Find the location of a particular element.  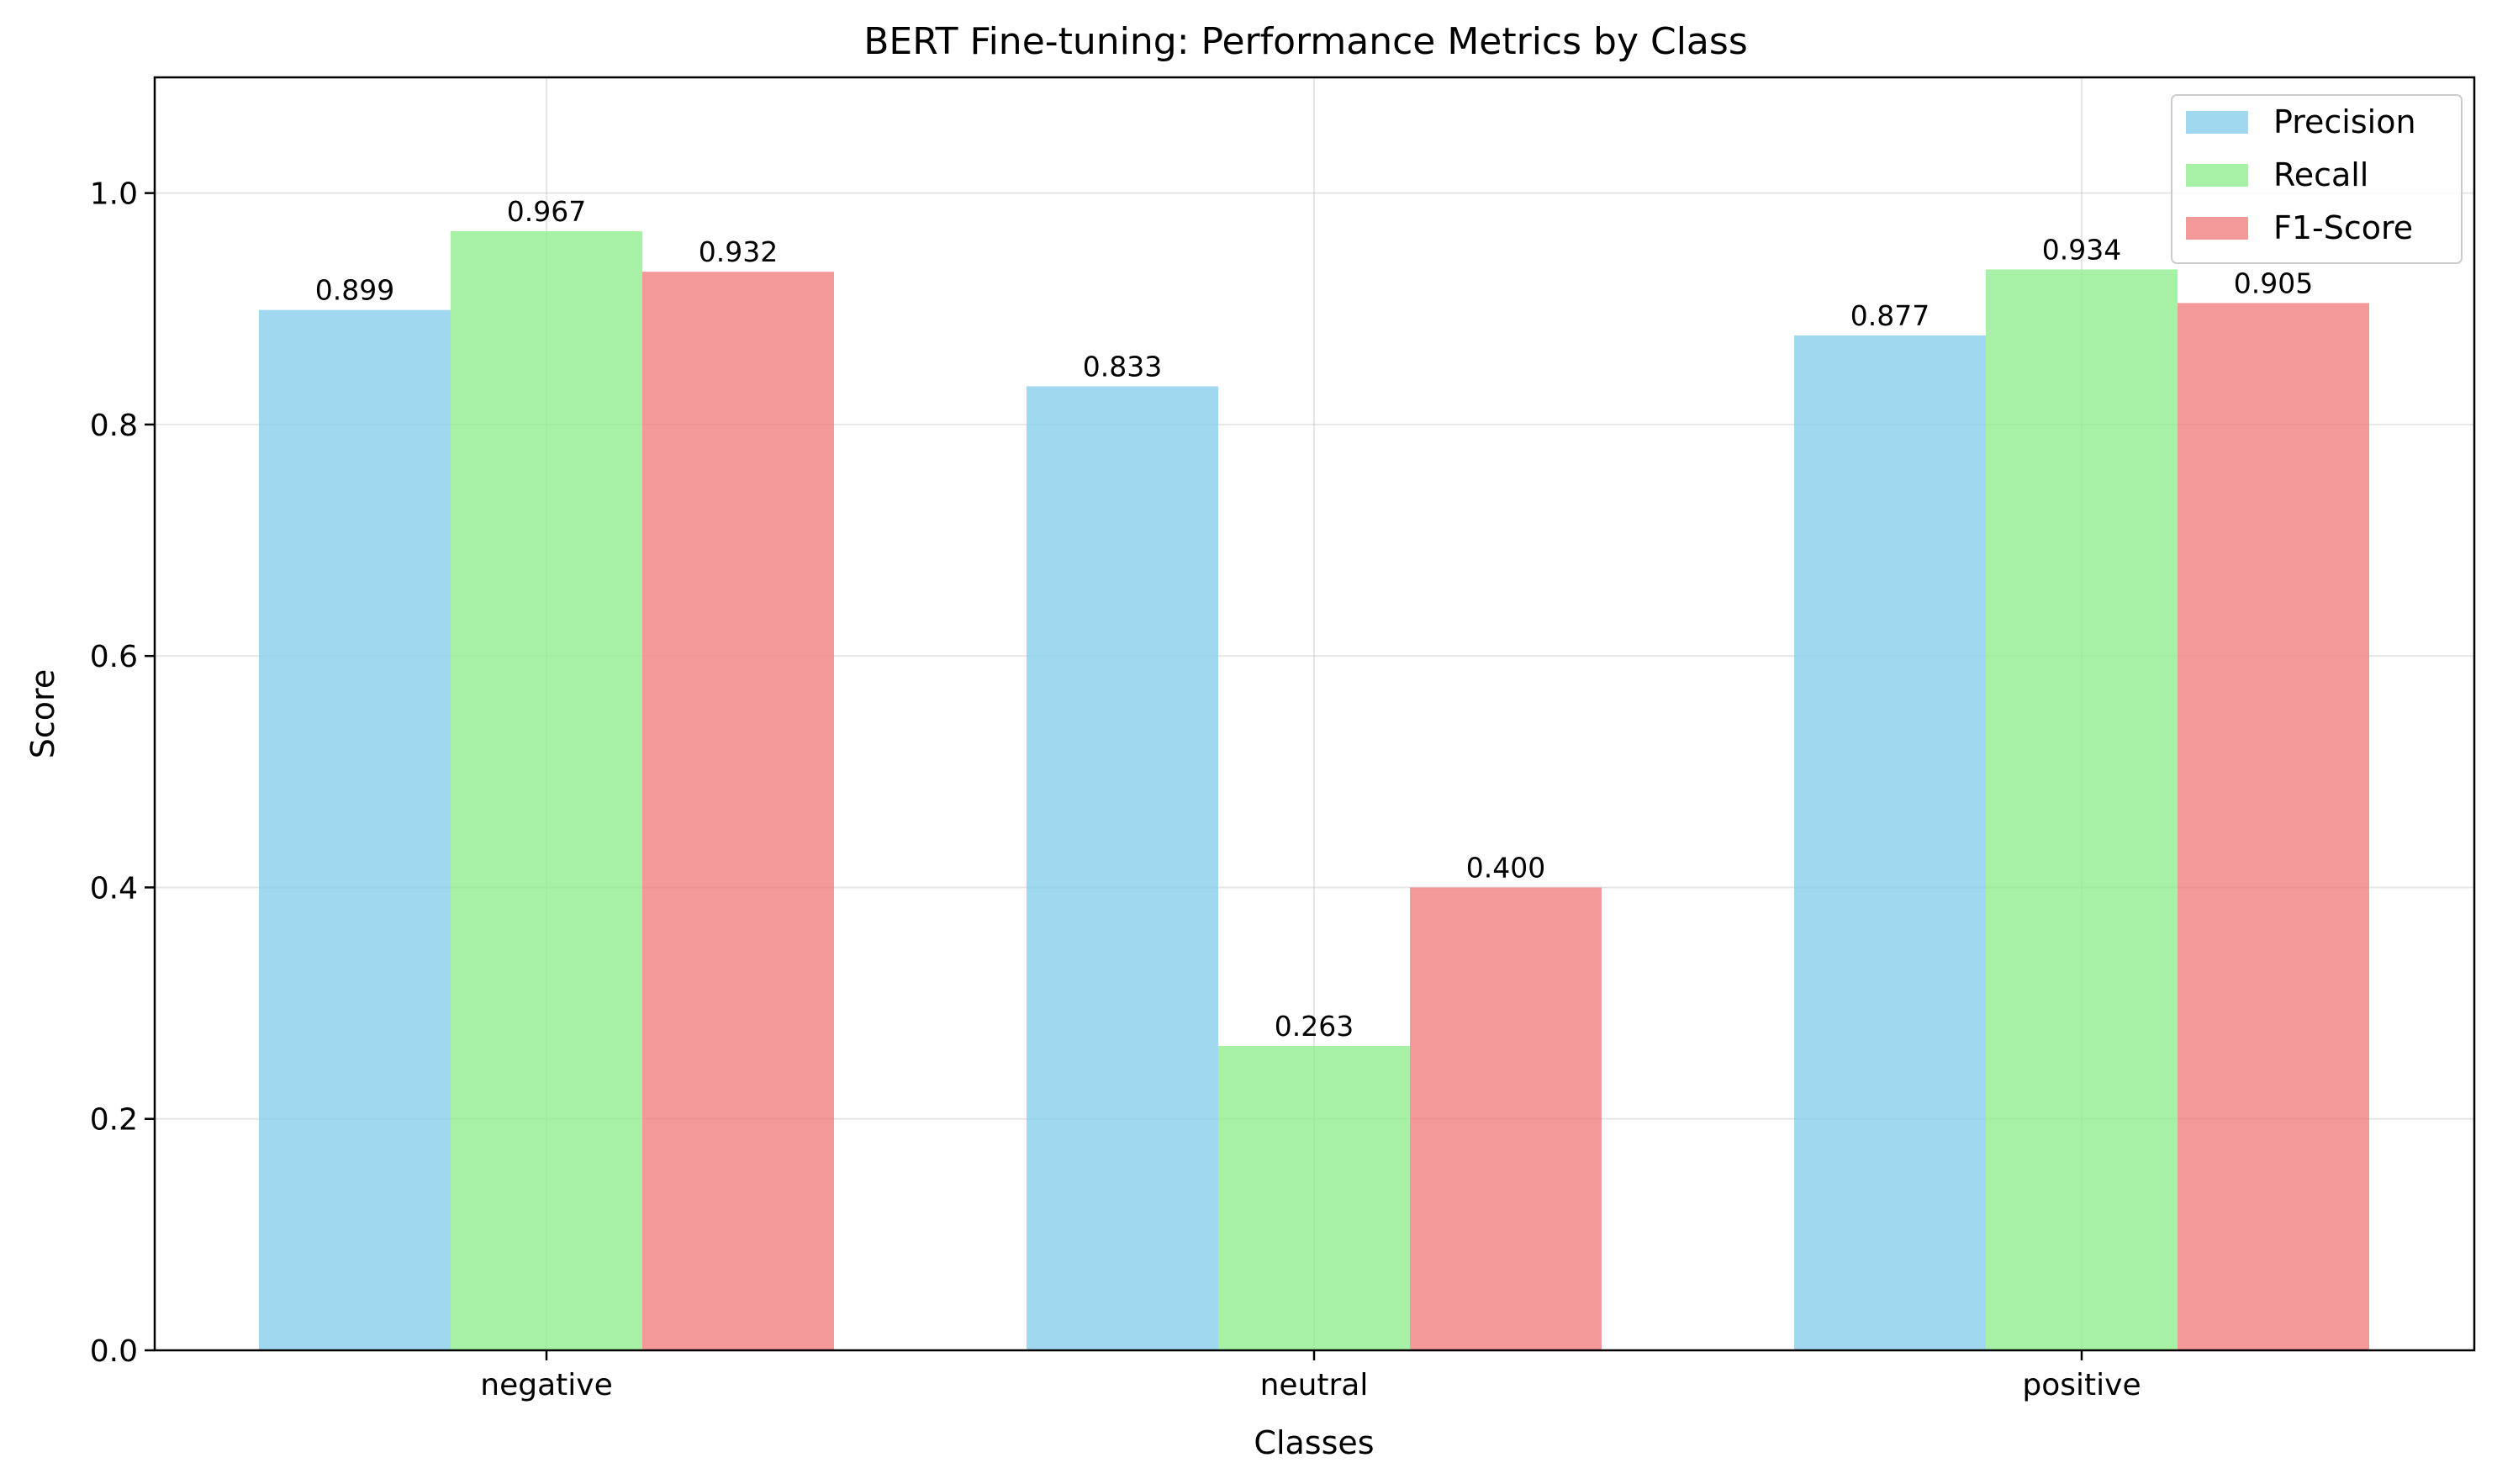

y-tick-label: 0.2 is located at coordinates (114, 1120).